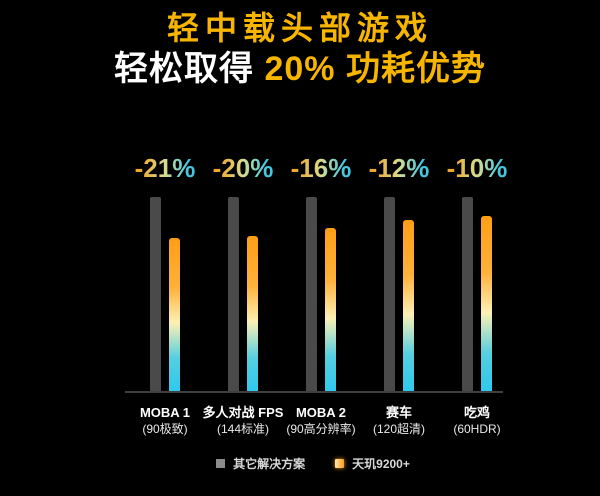 This screenshot has width=600, height=496. I want to click on legend-swatch-other, so click(221, 463).